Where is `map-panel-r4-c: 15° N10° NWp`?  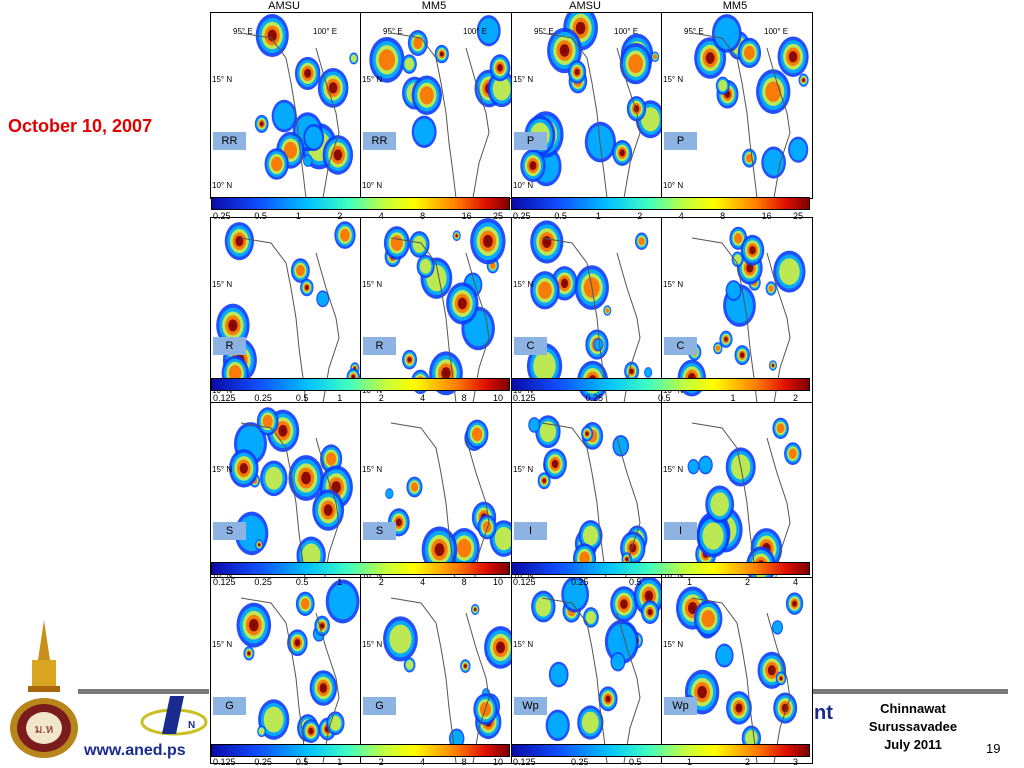
map-panel-r4-c: 15° N10° NWp is located at coordinates (587, 670).